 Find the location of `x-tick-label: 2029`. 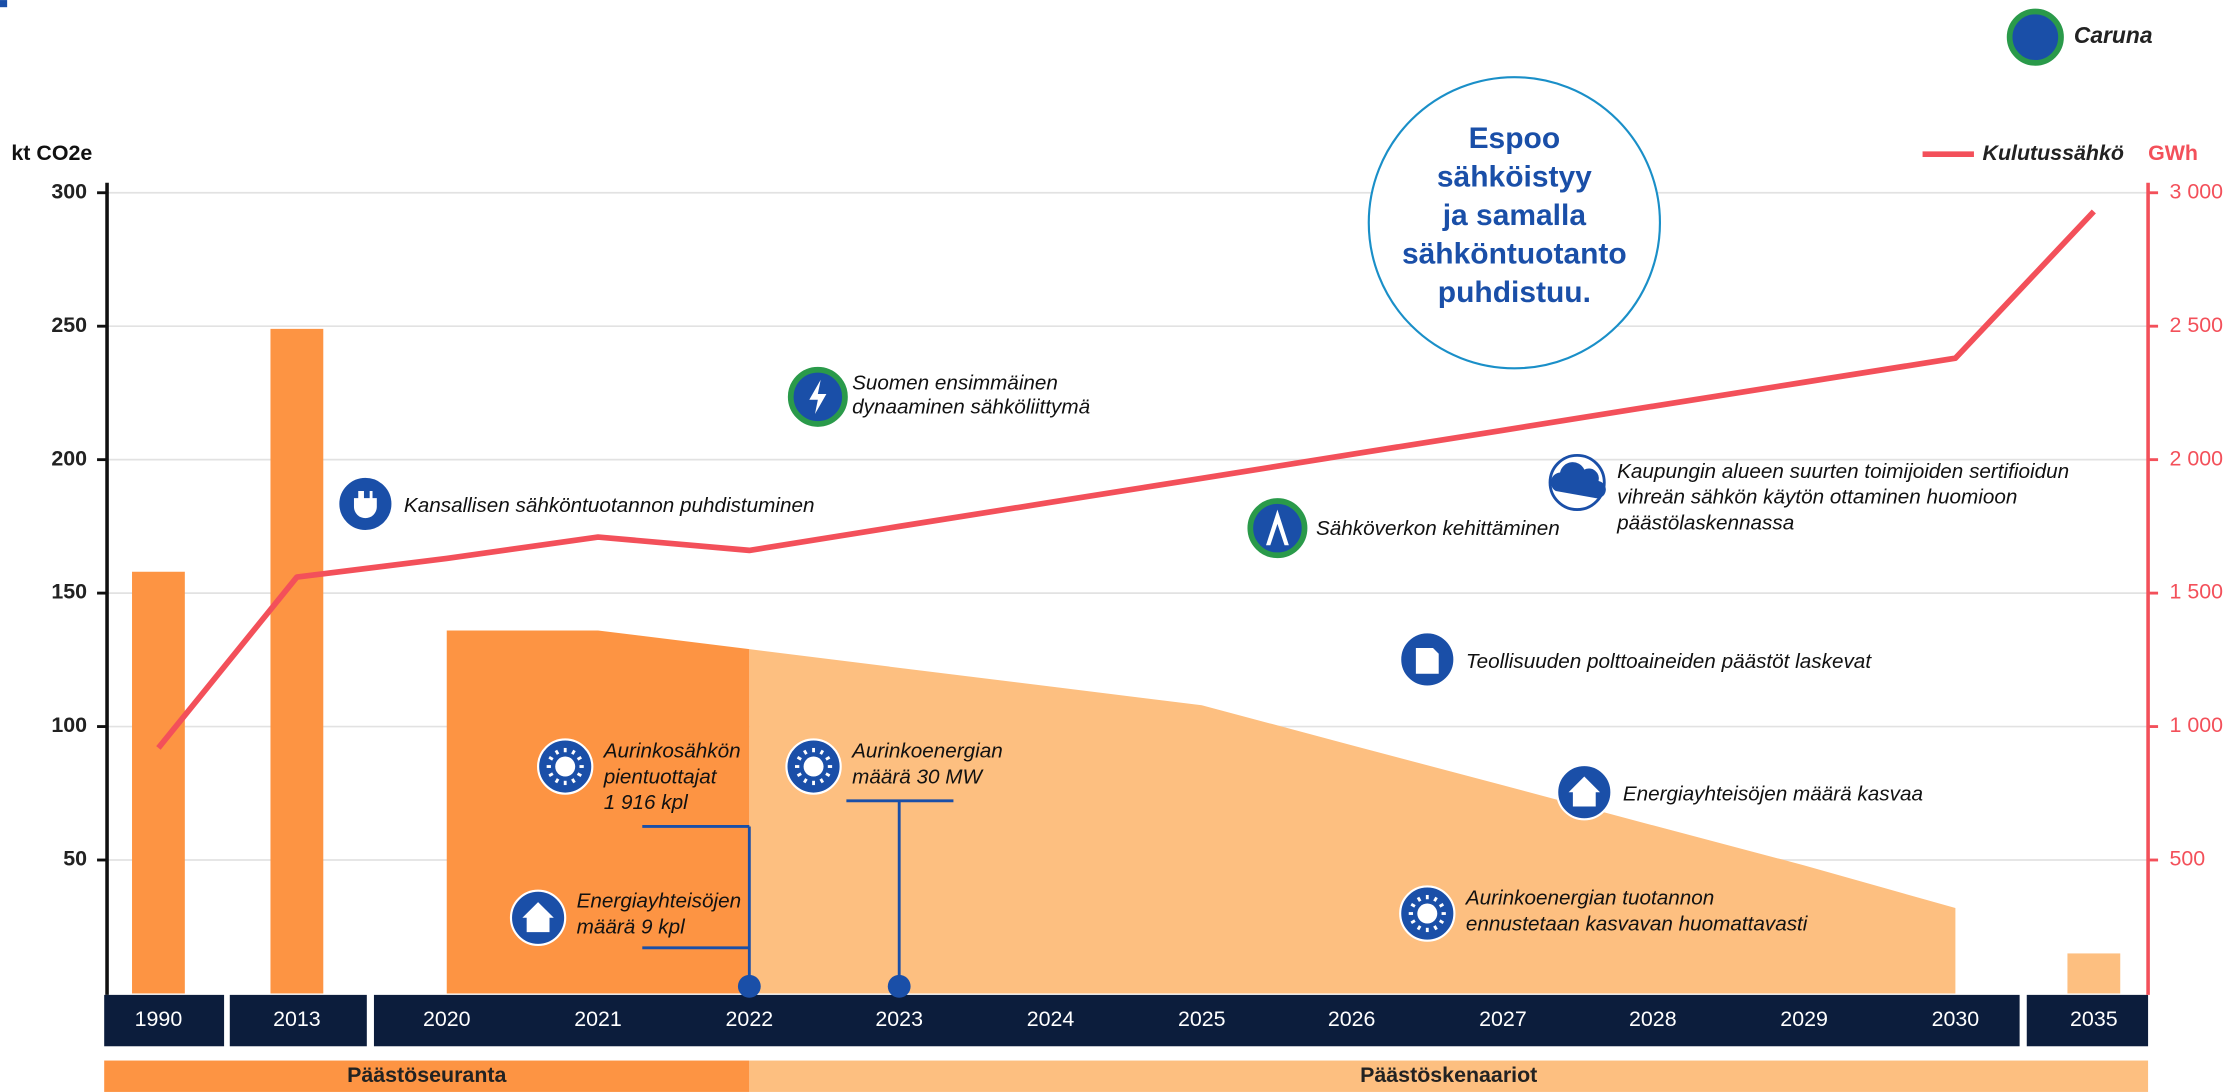

x-tick-label: 2029 is located at coordinates (1804, 1019).